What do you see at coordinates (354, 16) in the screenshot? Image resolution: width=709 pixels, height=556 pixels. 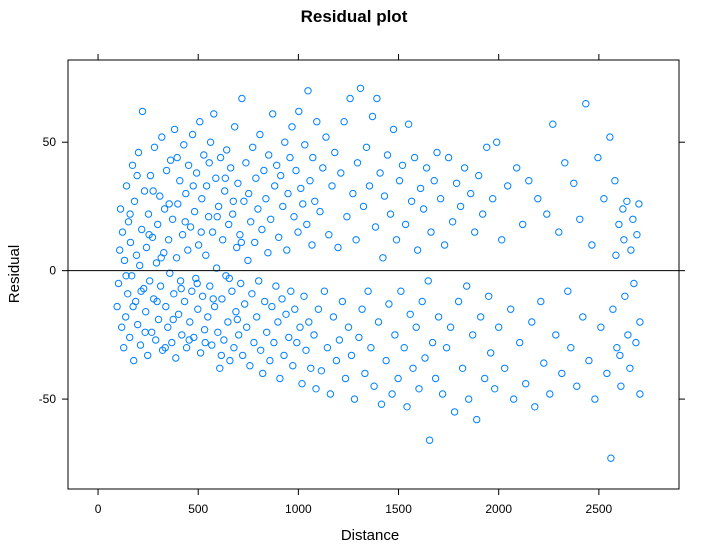 I see `chart-title: Residual plot` at bounding box center [354, 16].